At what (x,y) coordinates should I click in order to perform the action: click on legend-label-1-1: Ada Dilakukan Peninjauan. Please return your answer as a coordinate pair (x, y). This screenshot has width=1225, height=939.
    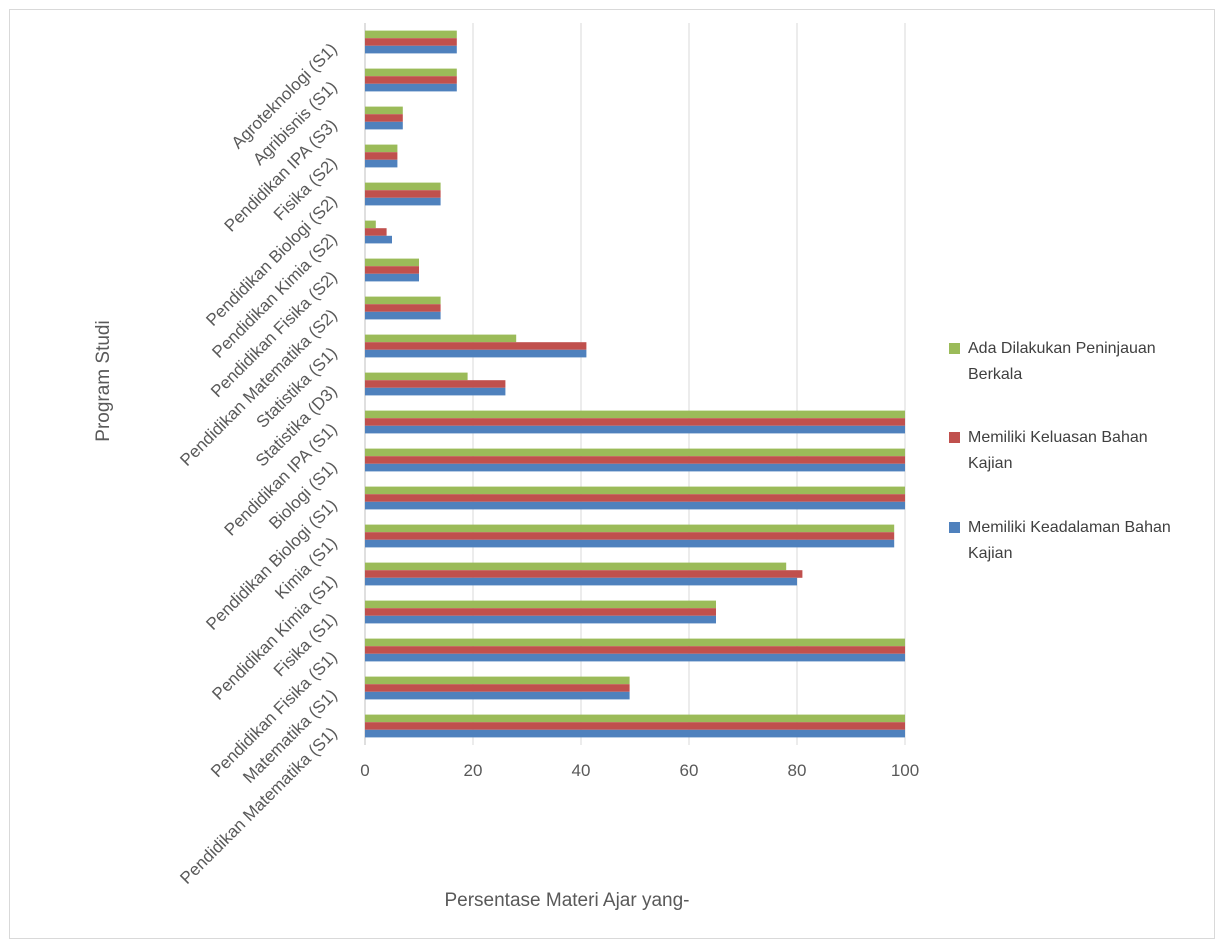
    Looking at the image, I should click on (1062, 348).